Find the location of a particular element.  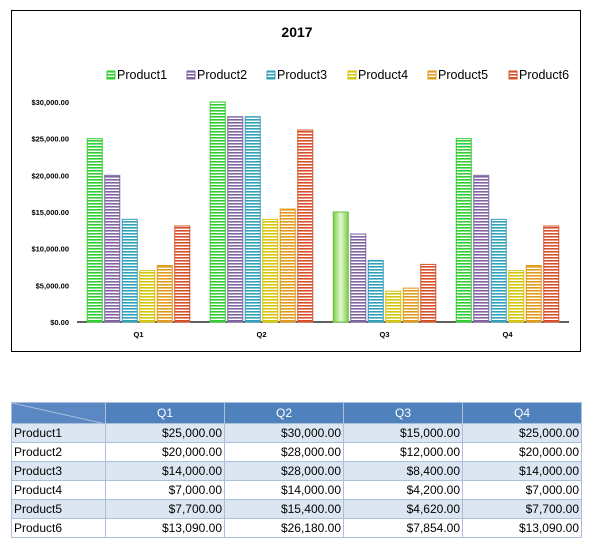

bar-product4-q3 is located at coordinates (393, 306).